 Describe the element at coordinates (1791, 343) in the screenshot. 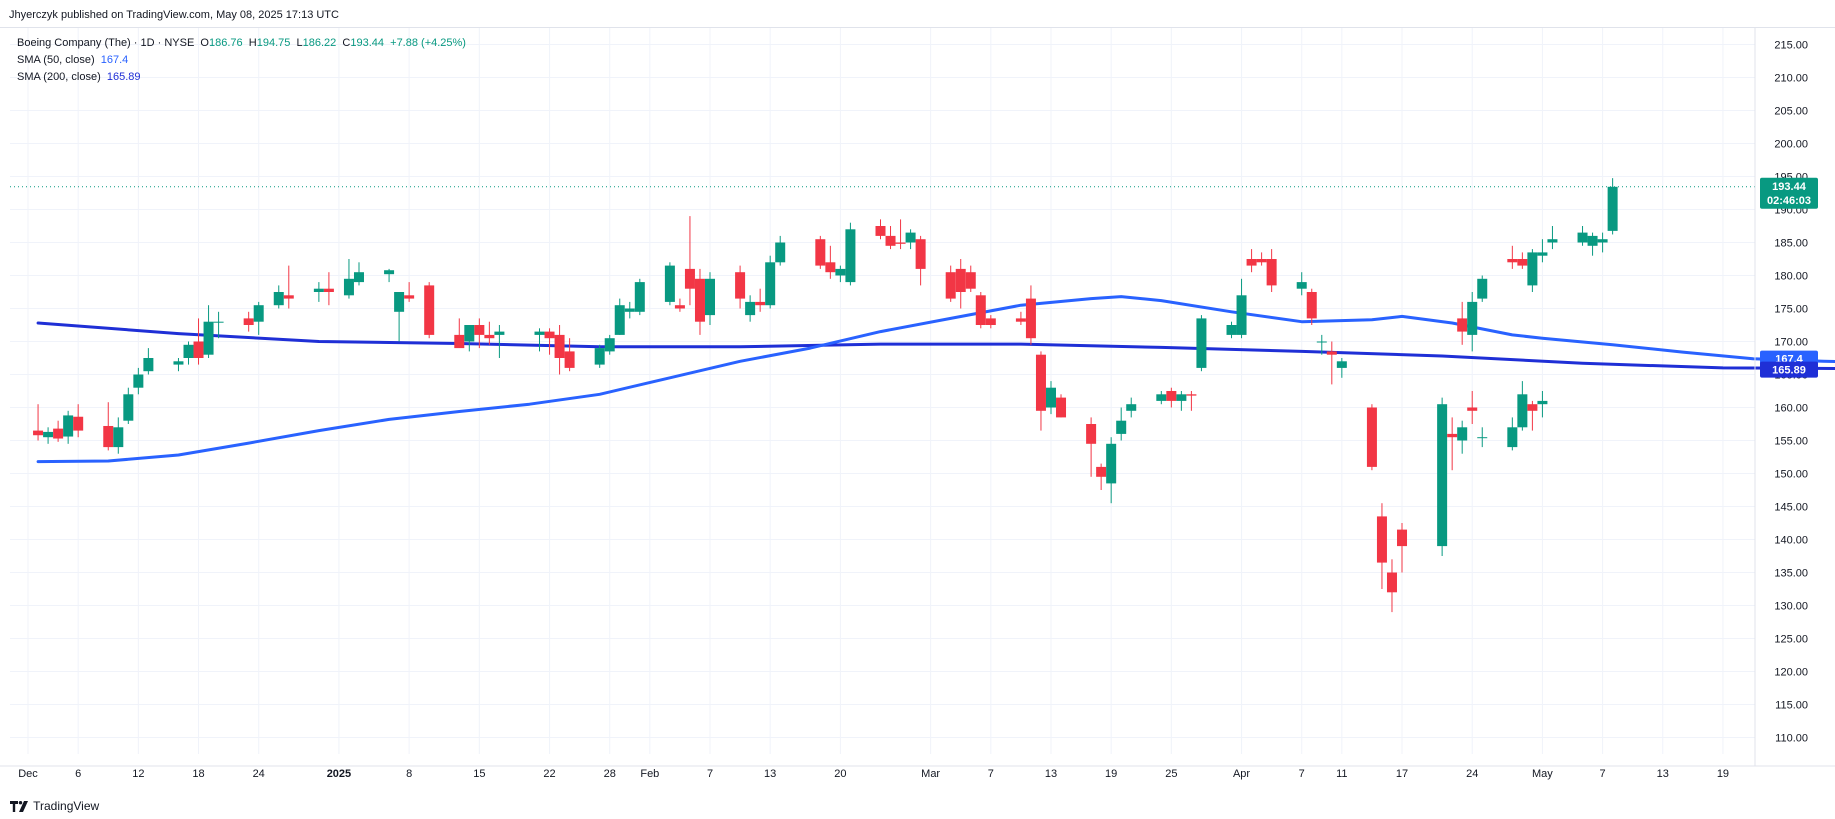

I see `y-tick-label: 170.00` at that location.